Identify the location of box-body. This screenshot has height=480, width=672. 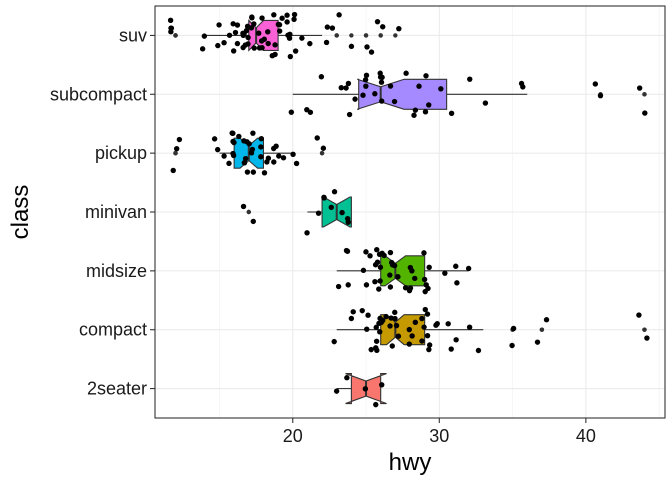
(403, 271).